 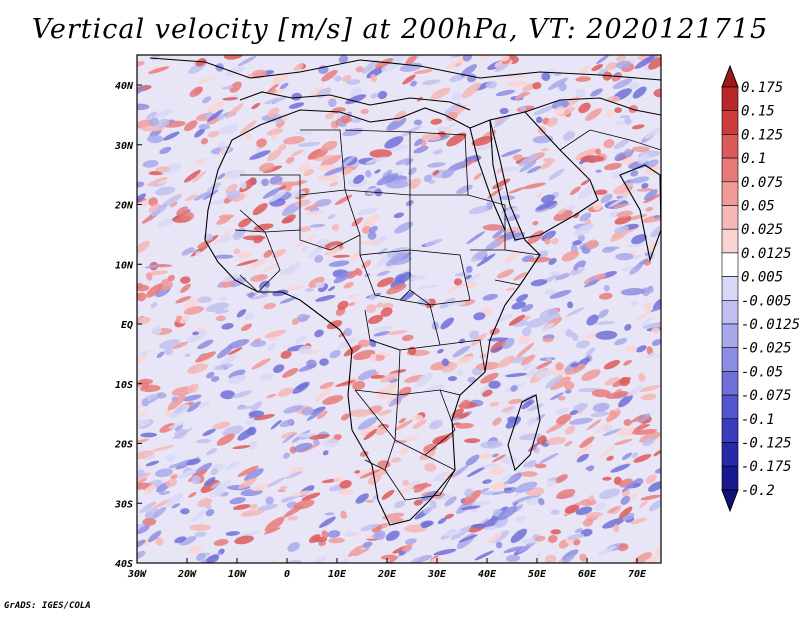 What do you see at coordinates (766, 254) in the screenshot?
I see `colorbar-level-label: 0.0125` at bounding box center [766, 254].